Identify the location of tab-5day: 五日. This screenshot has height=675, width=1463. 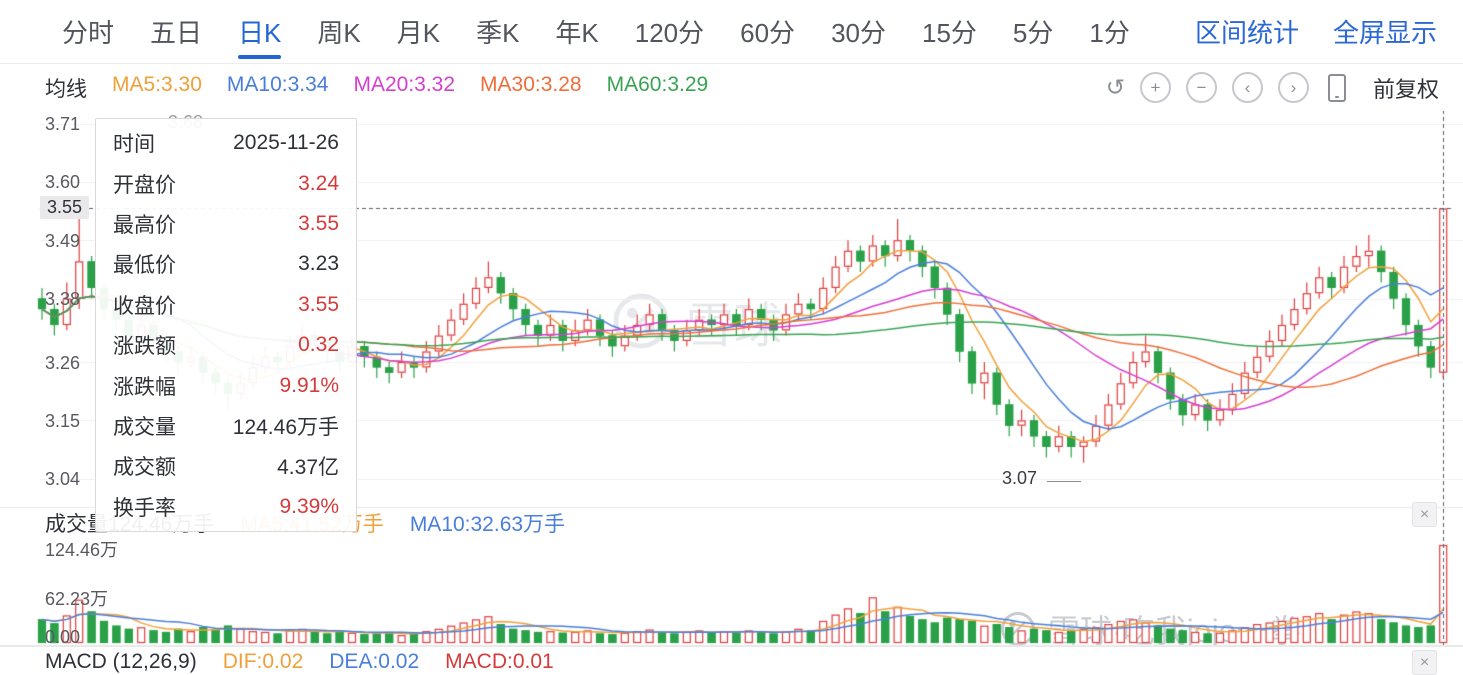
(176, 33).